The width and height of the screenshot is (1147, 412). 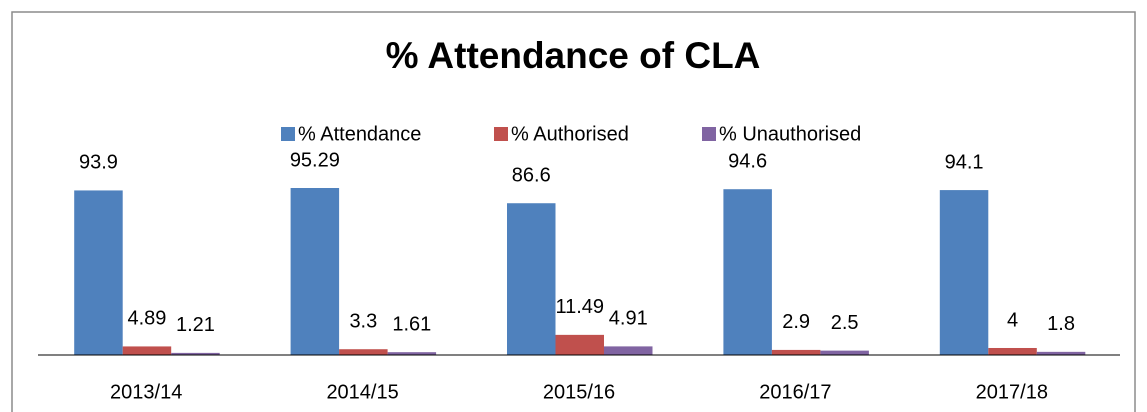 I want to click on data-label: 4, so click(x=1012, y=320).